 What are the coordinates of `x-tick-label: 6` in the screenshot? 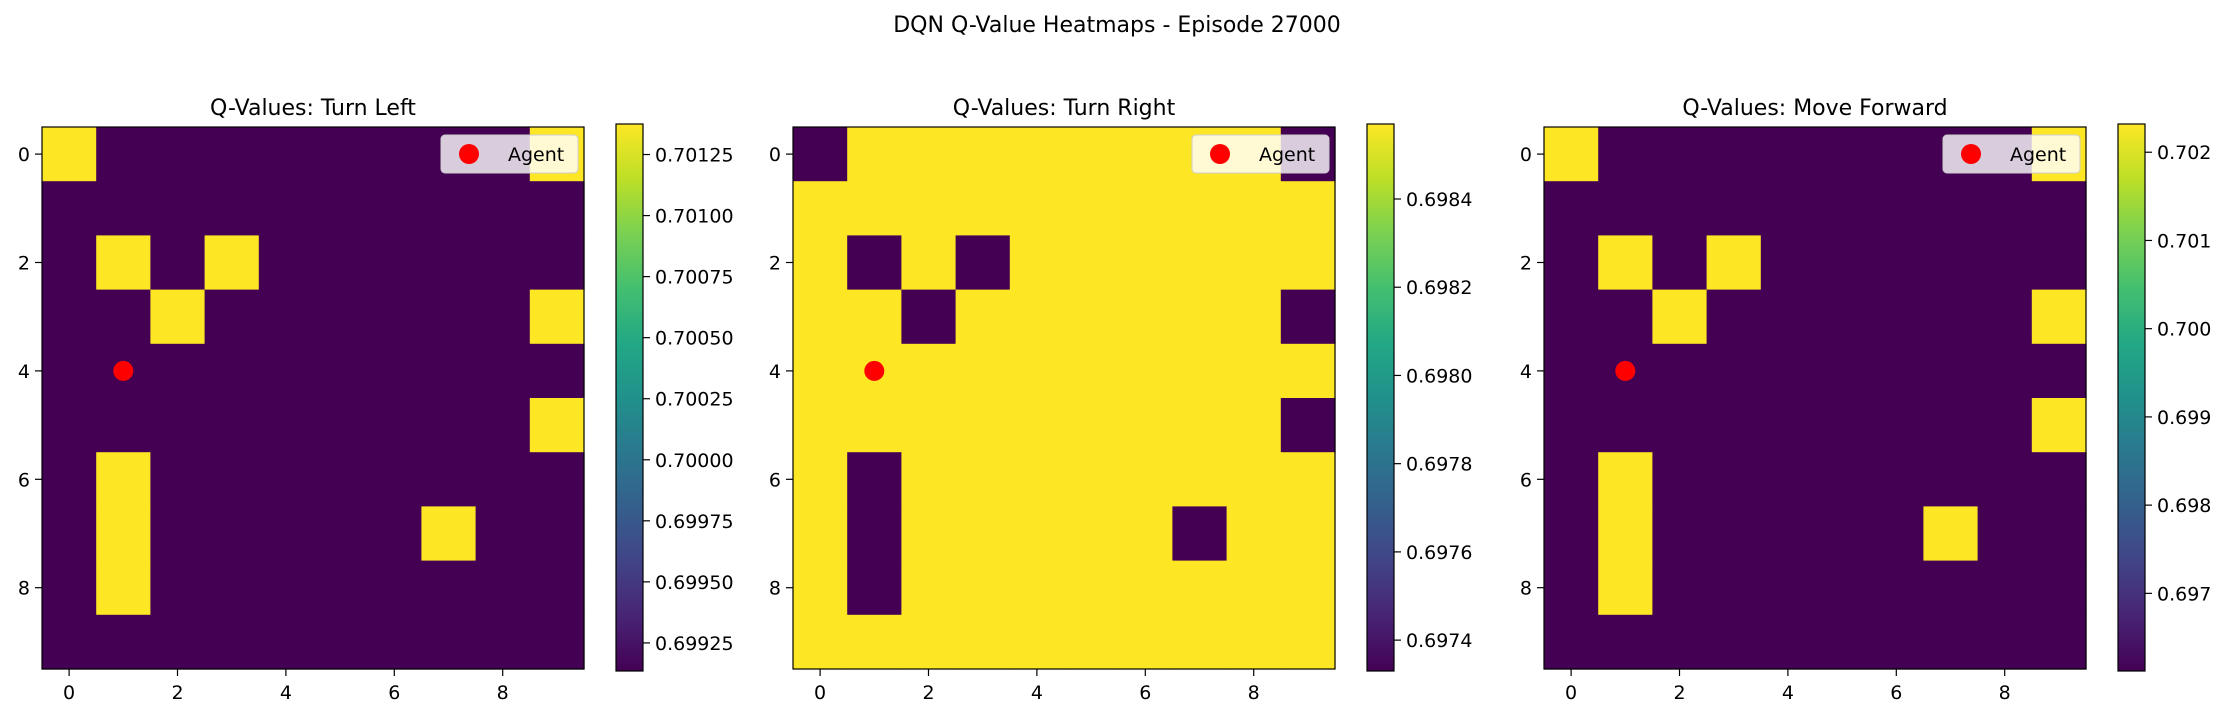 It's located at (1145, 693).